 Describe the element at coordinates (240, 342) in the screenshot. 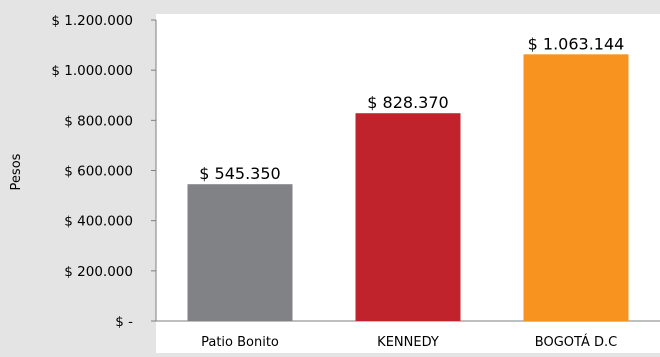

I see `x-tick-label: Patio Bonito` at that location.